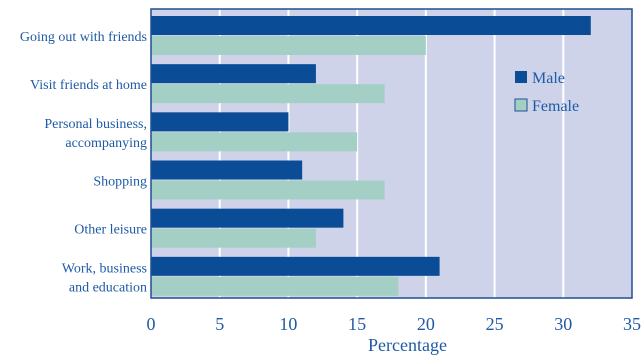  I want to click on category-label: Other leisure, so click(110, 230).